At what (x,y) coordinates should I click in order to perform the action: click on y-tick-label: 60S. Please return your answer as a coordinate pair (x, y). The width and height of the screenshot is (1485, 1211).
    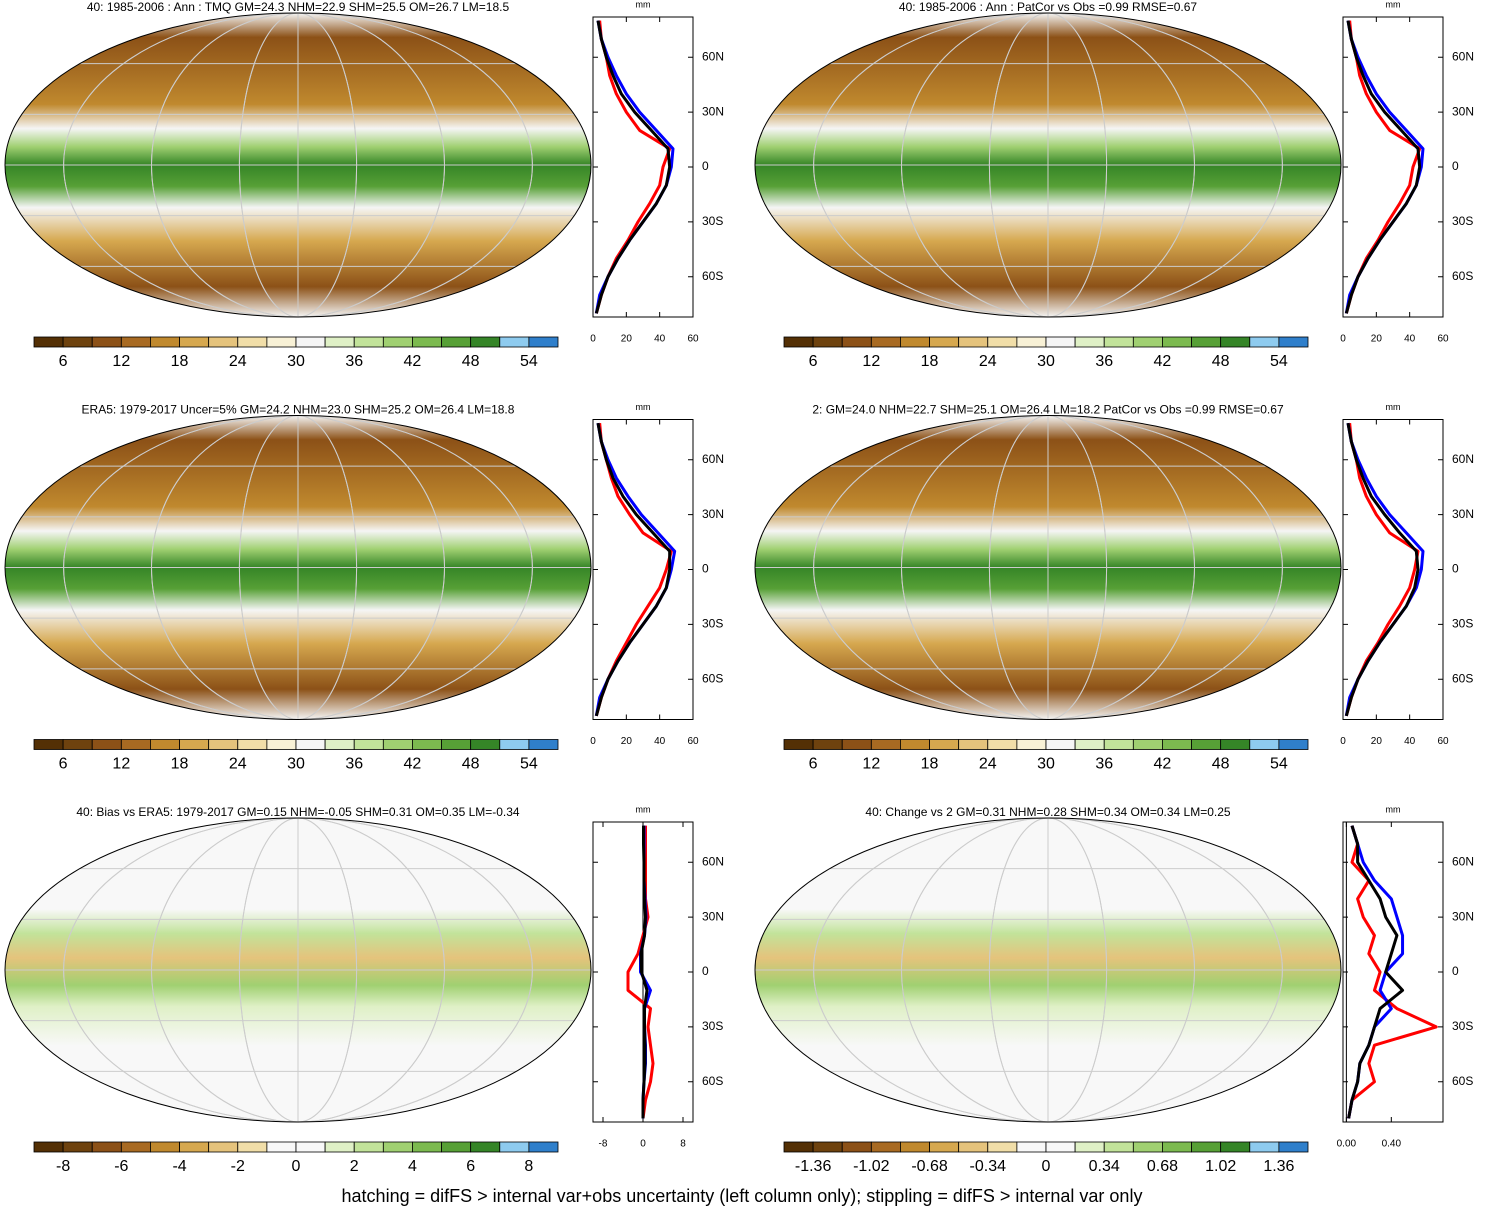
    Looking at the image, I should click on (712, 1081).